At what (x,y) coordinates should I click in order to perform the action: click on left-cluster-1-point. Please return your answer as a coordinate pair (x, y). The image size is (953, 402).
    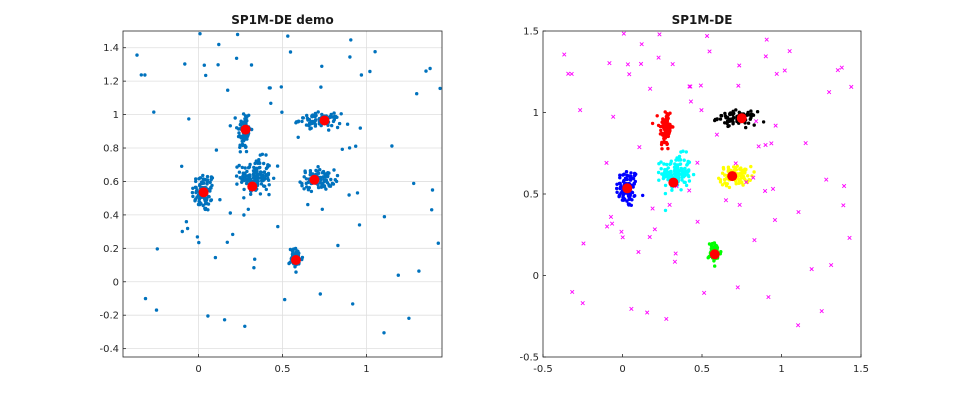
    Looking at the image, I should click on (237, 128).